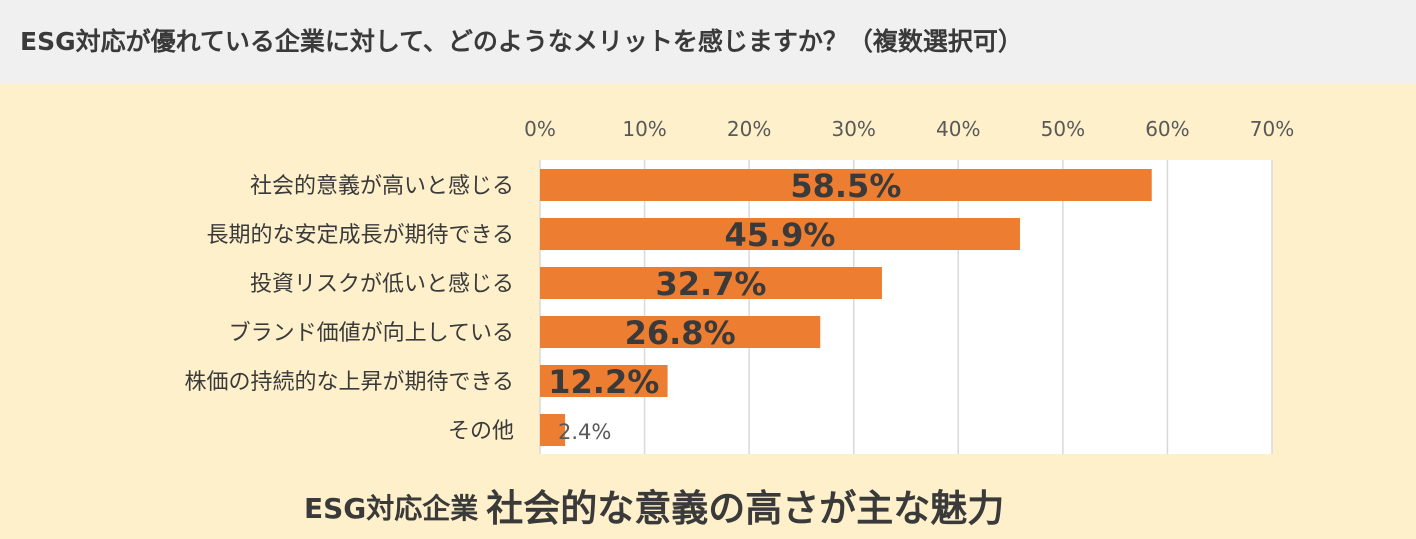 Image resolution: width=1416 pixels, height=539 pixels. I want to click on footer-caption-prefix: ESG対応企業, so click(391, 508).